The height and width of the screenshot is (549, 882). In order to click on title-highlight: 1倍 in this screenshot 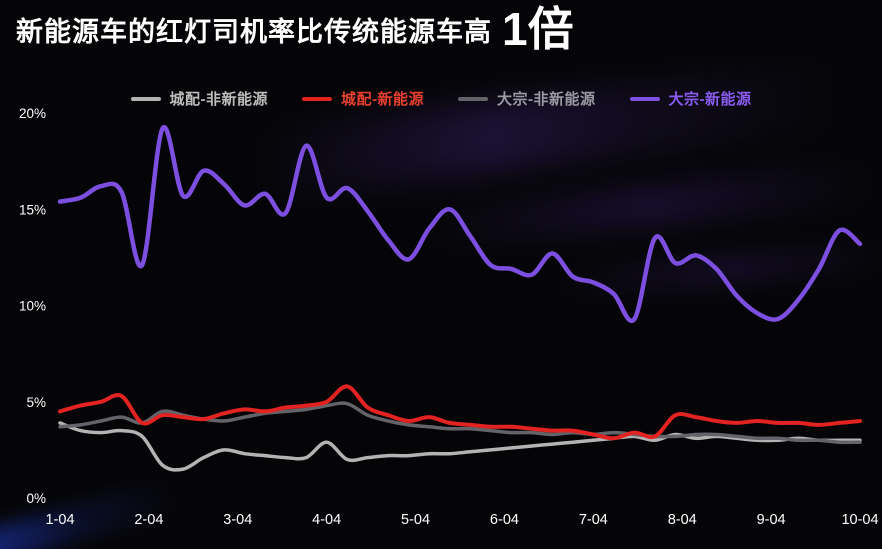, I will do `click(538, 29)`.